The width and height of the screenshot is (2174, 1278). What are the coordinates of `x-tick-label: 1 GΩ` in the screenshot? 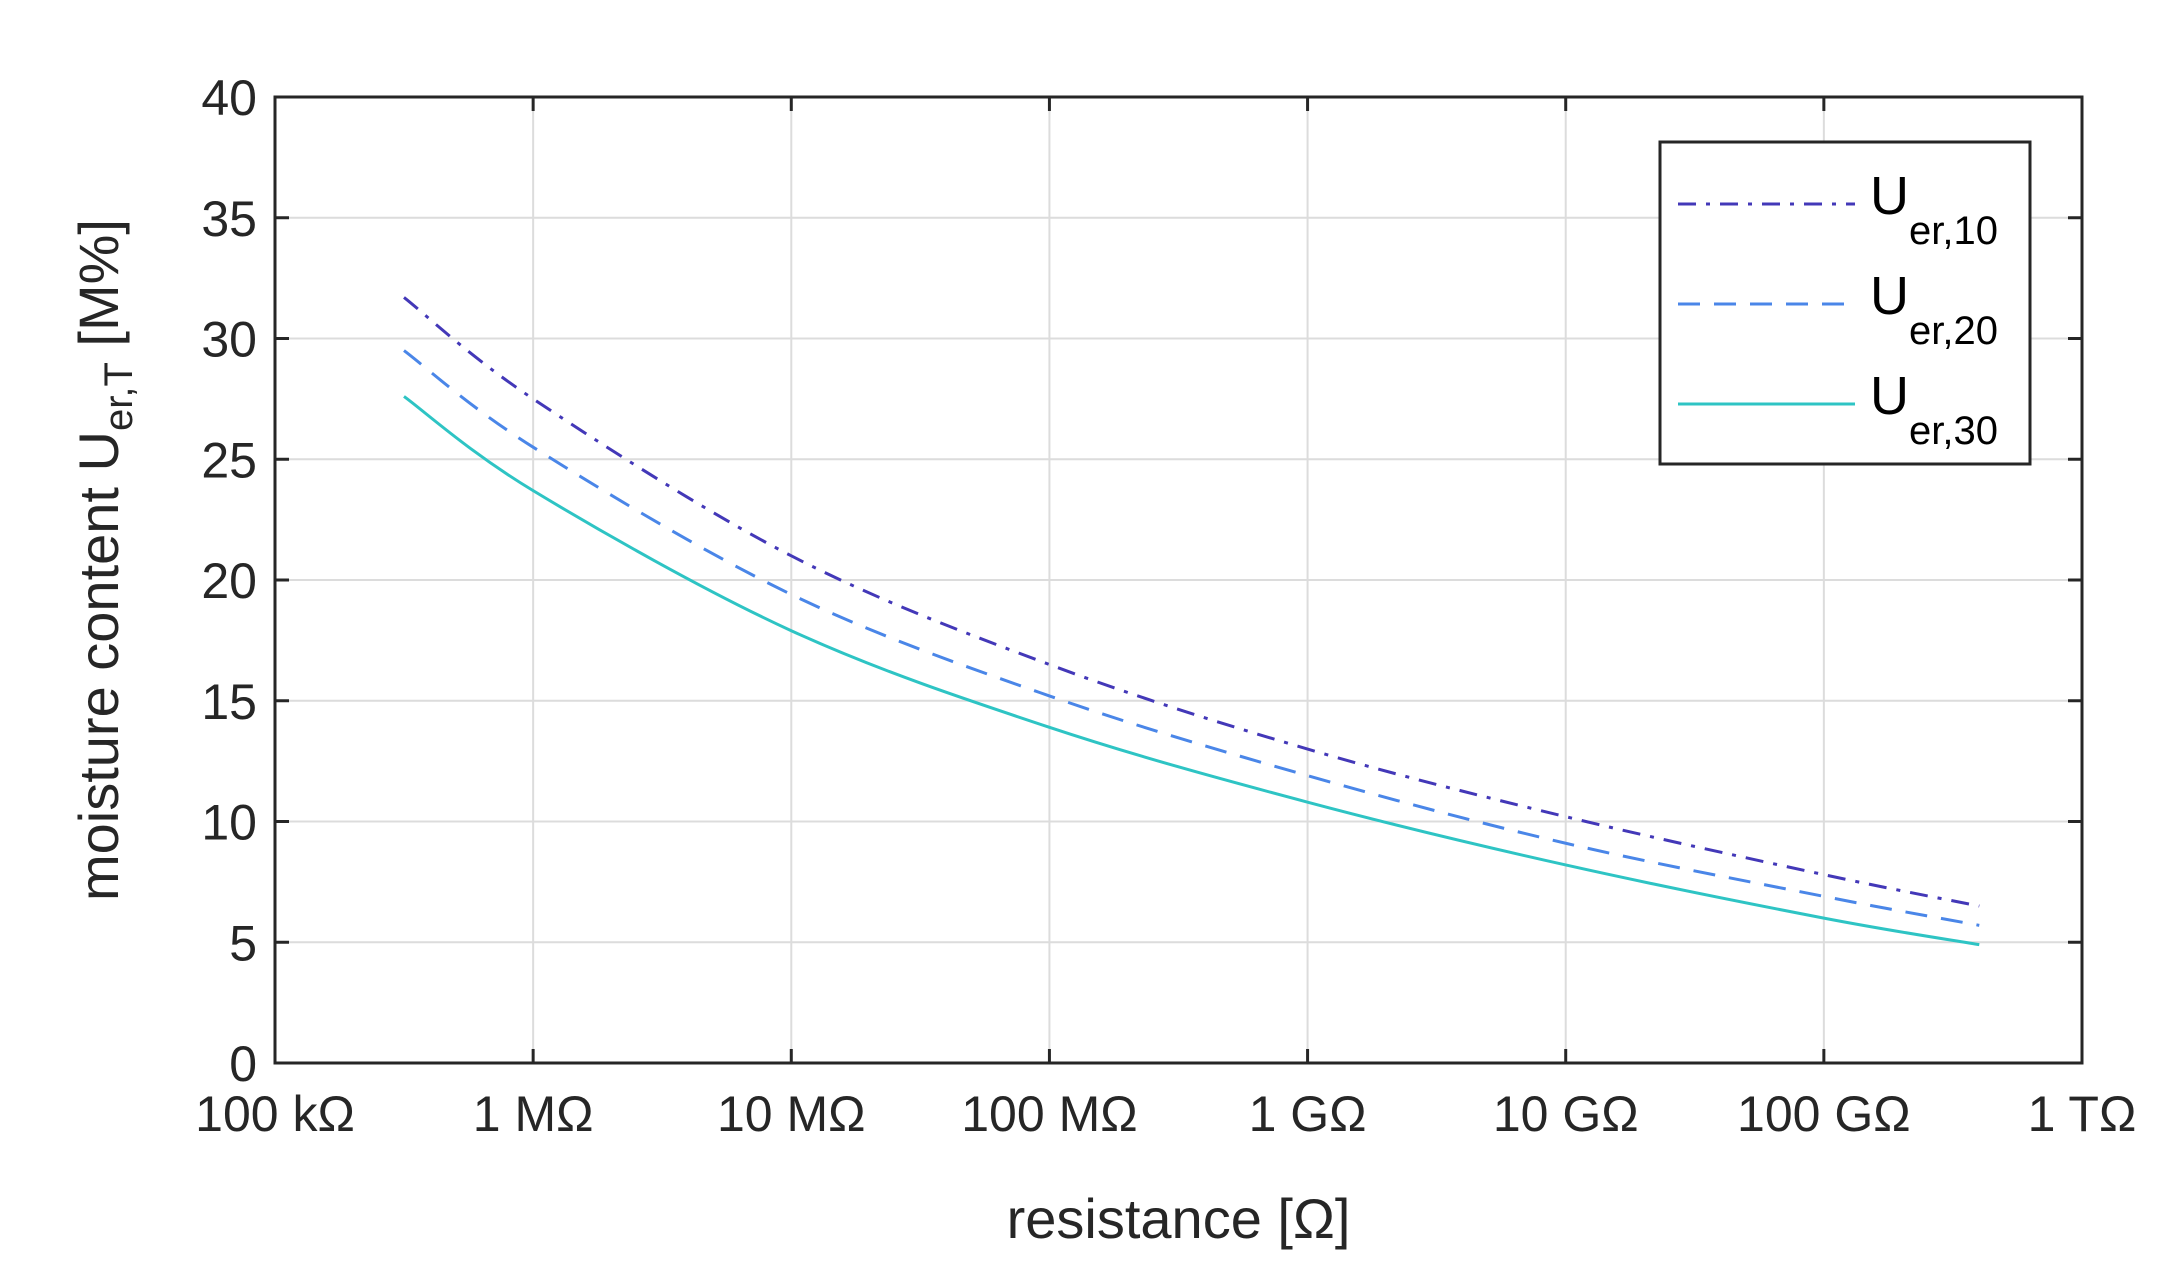 It's located at (1308, 1114).